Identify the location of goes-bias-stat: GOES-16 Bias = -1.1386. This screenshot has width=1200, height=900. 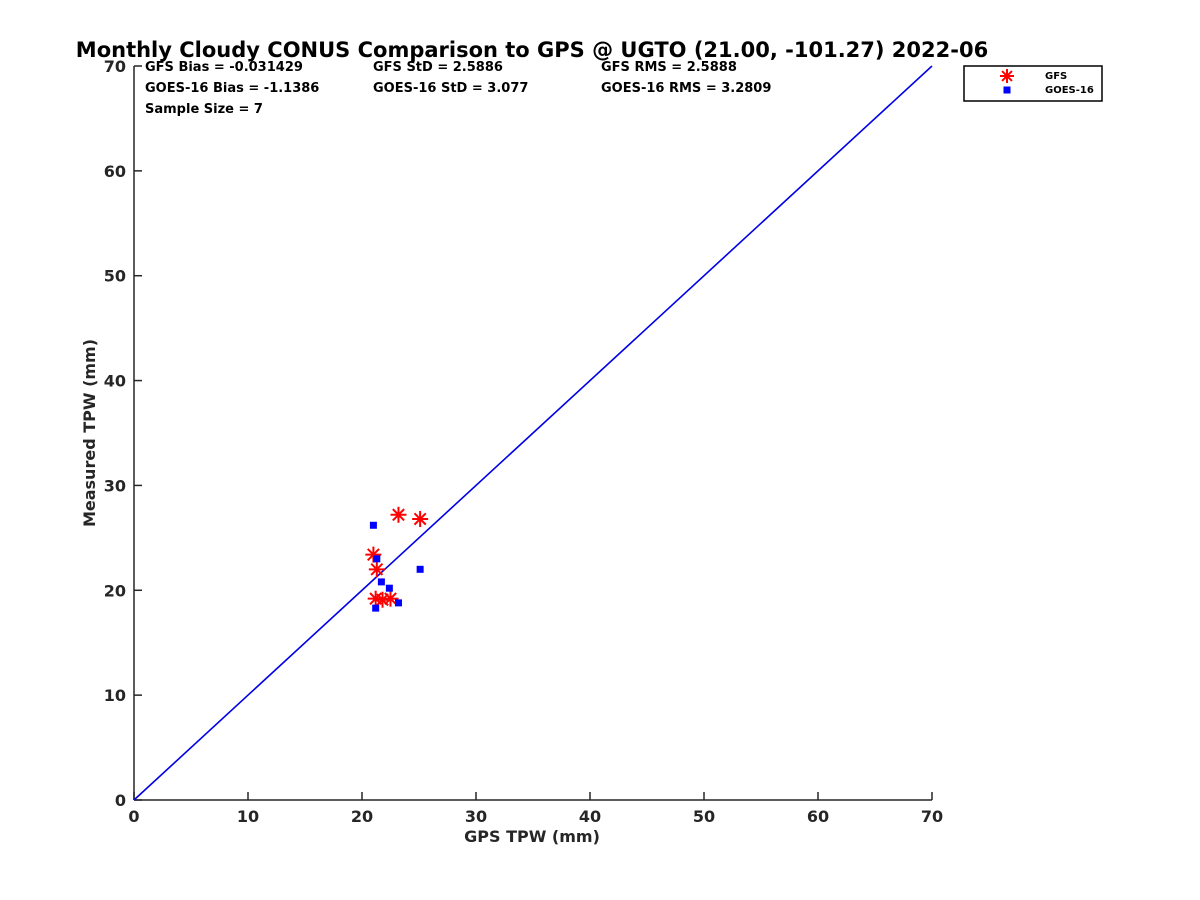
(232, 88).